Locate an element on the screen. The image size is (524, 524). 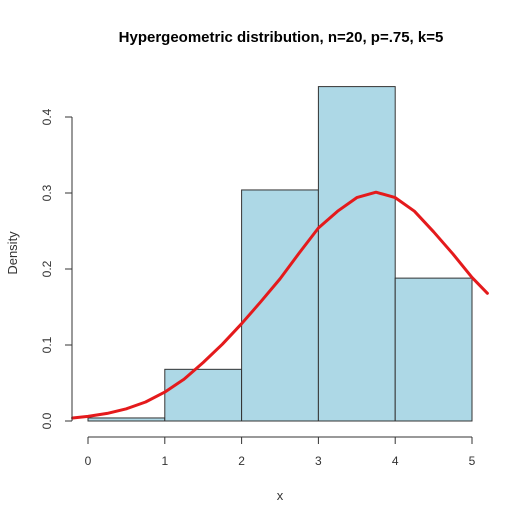
y-axis-label: Density is located at coordinates (12, 253).